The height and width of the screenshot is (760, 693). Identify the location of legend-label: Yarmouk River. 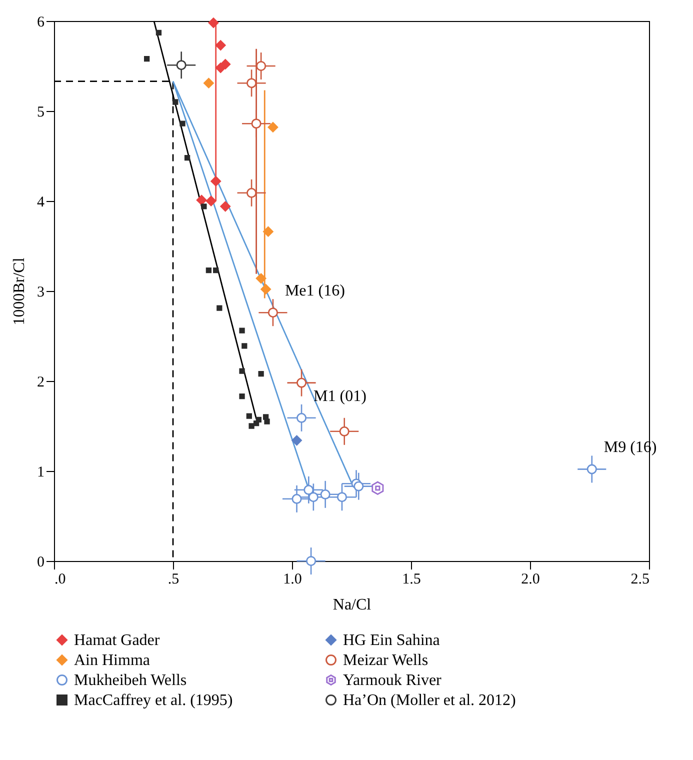
(392, 680).